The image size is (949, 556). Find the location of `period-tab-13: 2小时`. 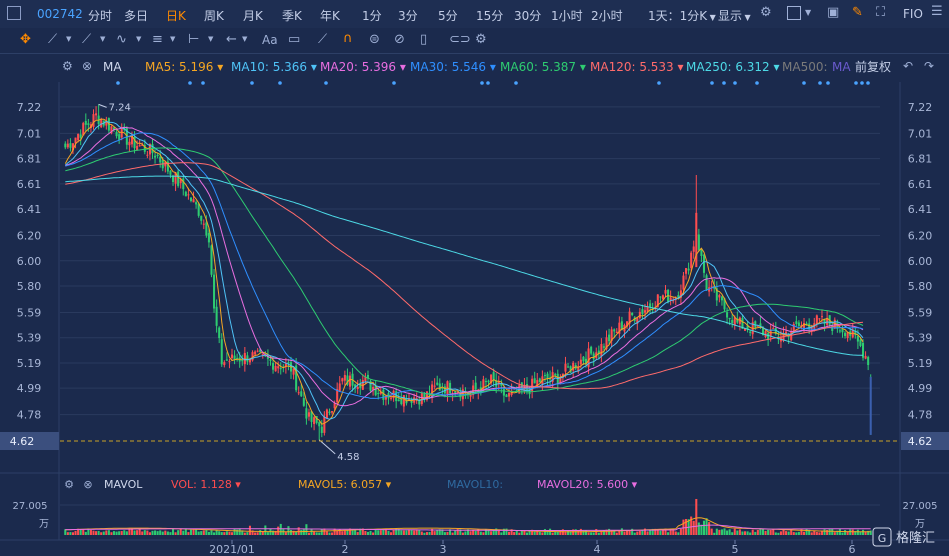

period-tab-13: 2小时 is located at coordinates (607, 16).